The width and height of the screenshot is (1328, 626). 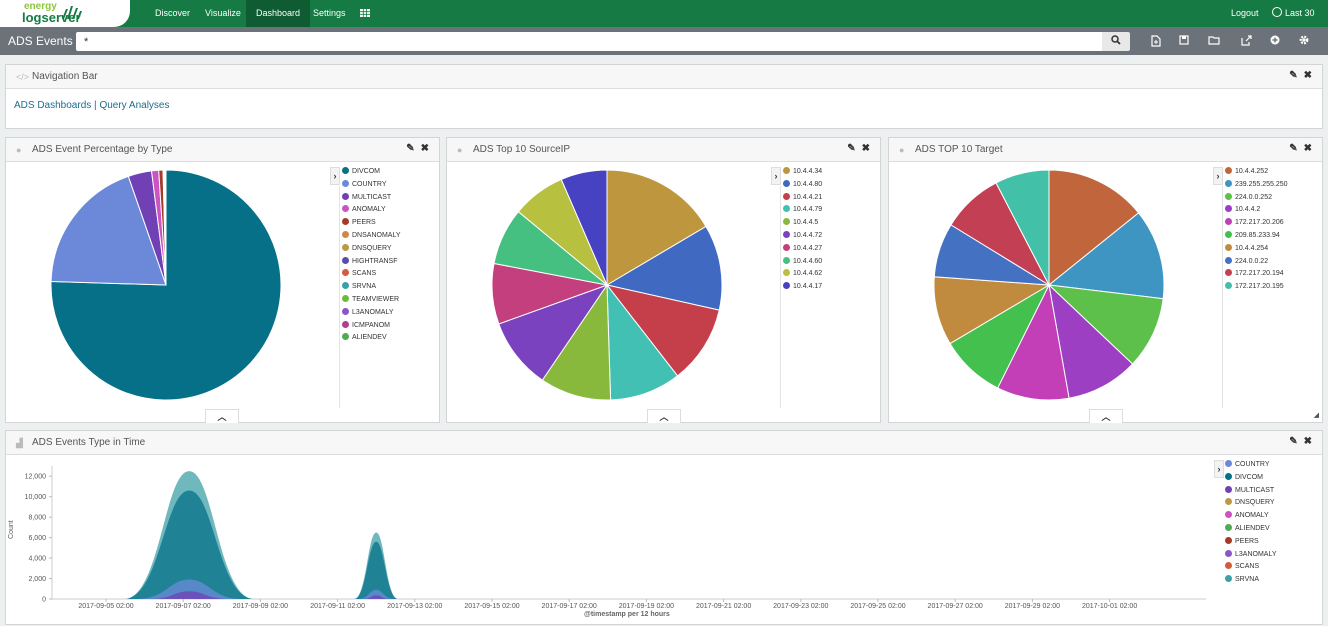 I want to click on query-analyses-link: Query Analyses, so click(x=134, y=105).